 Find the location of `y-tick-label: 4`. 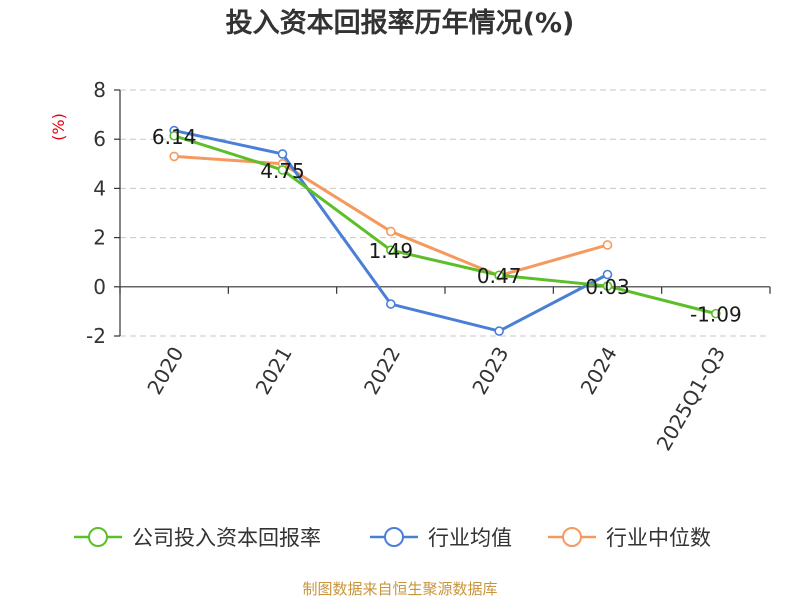

y-tick-label: 4 is located at coordinates (99, 188).